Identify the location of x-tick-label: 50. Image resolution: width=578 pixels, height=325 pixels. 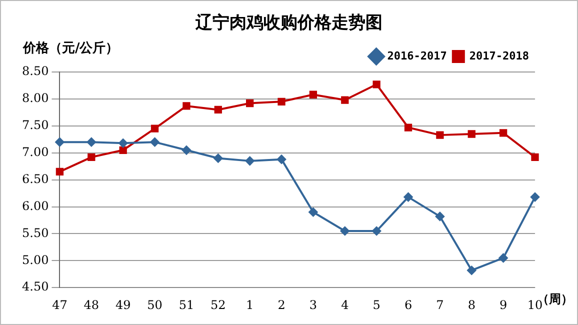
(154, 305).